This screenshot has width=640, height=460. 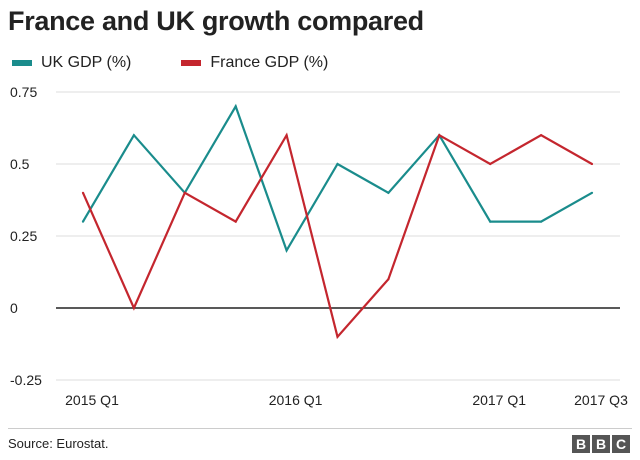 What do you see at coordinates (191, 63) in the screenshot?
I see `legend-swatch-france` at bounding box center [191, 63].